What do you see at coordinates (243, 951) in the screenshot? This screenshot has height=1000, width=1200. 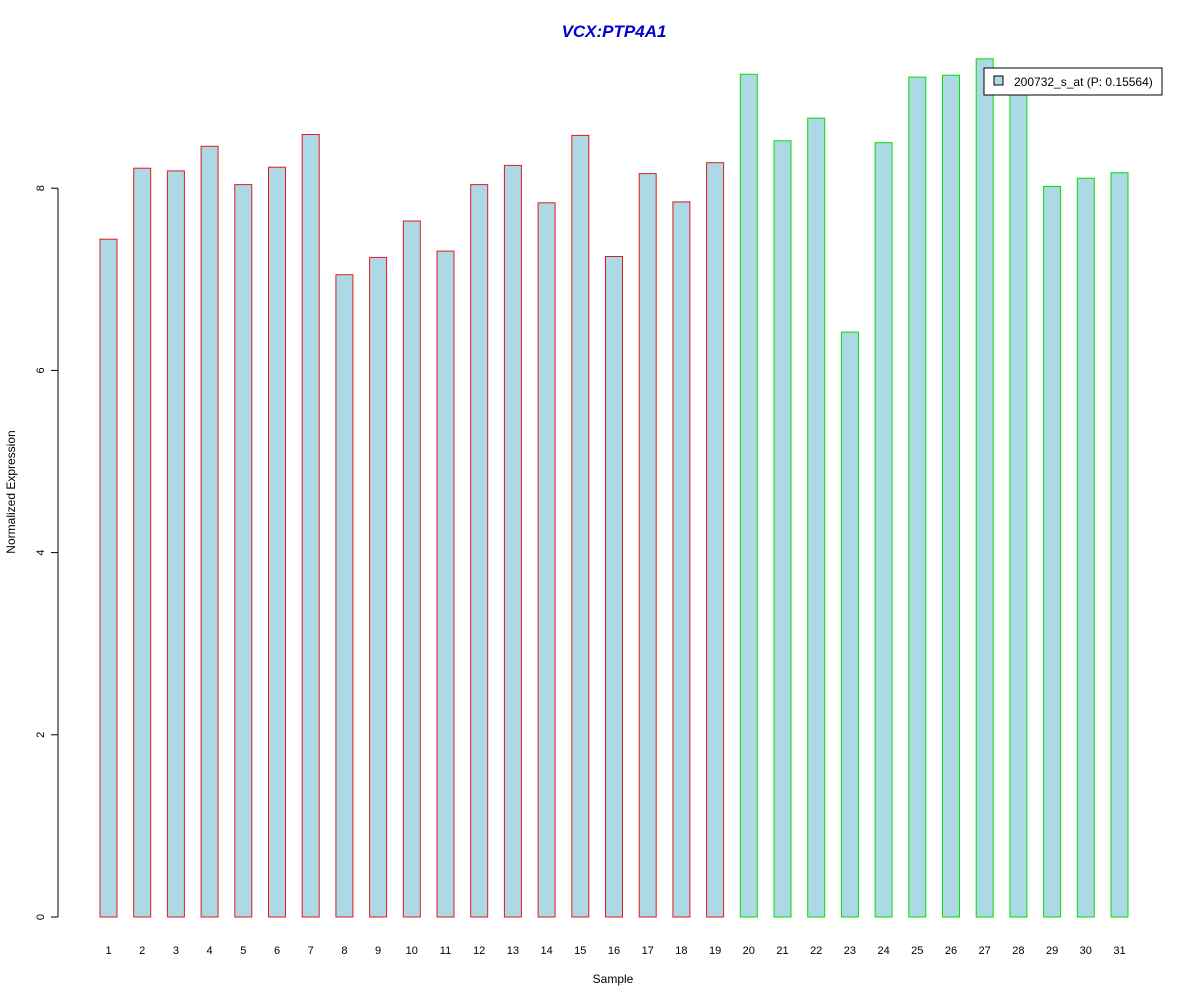 I see `x-tick-label: 5` at bounding box center [243, 951].